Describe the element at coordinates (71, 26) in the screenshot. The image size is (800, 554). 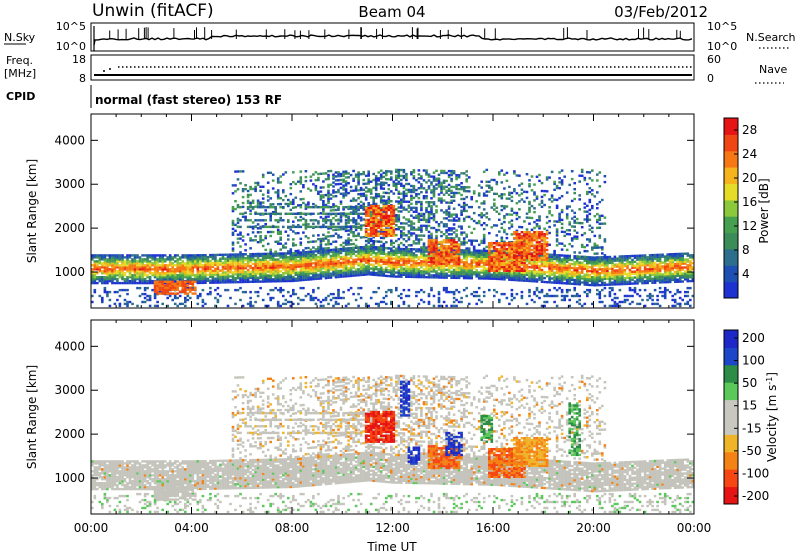
I see `nsky-tick-top: 10^5` at that location.